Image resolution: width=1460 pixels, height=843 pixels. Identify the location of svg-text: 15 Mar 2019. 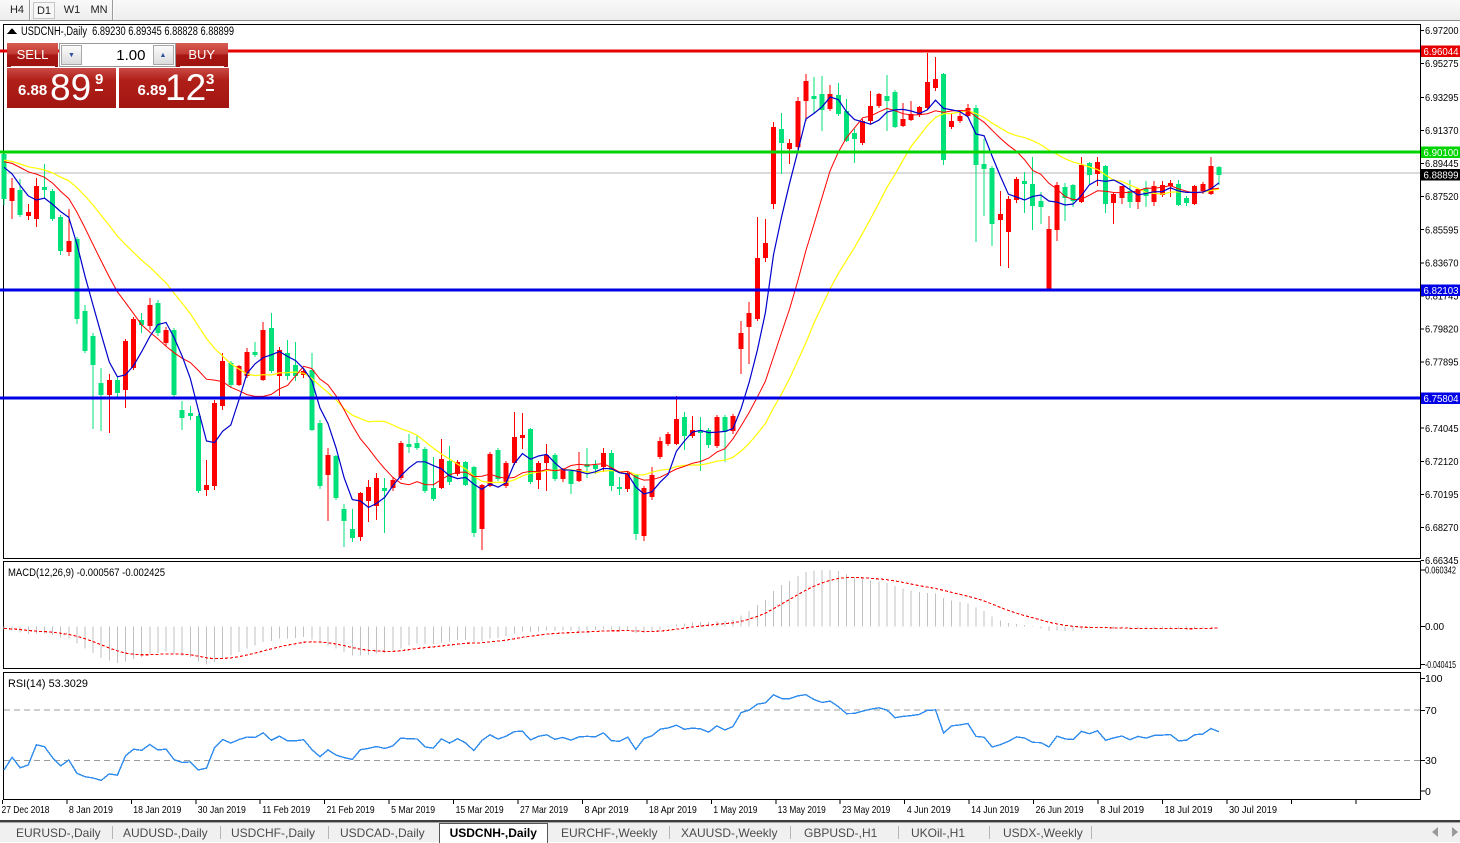
(480, 810).